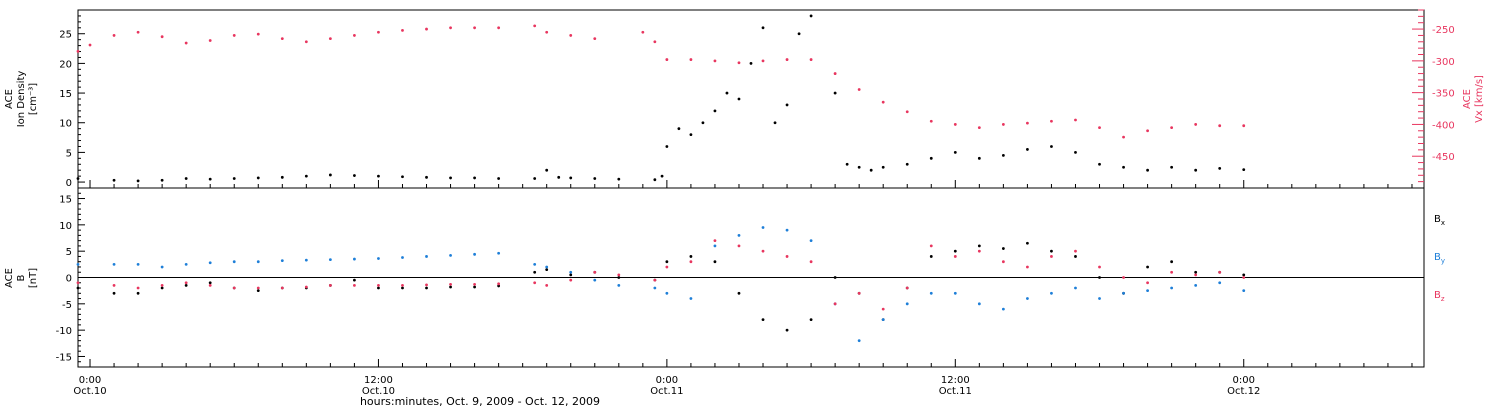 Image resolution: width=1500 pixels, height=410 pixels. I want to click on top-right-ylabel-line: ACE, so click(1467, 99).